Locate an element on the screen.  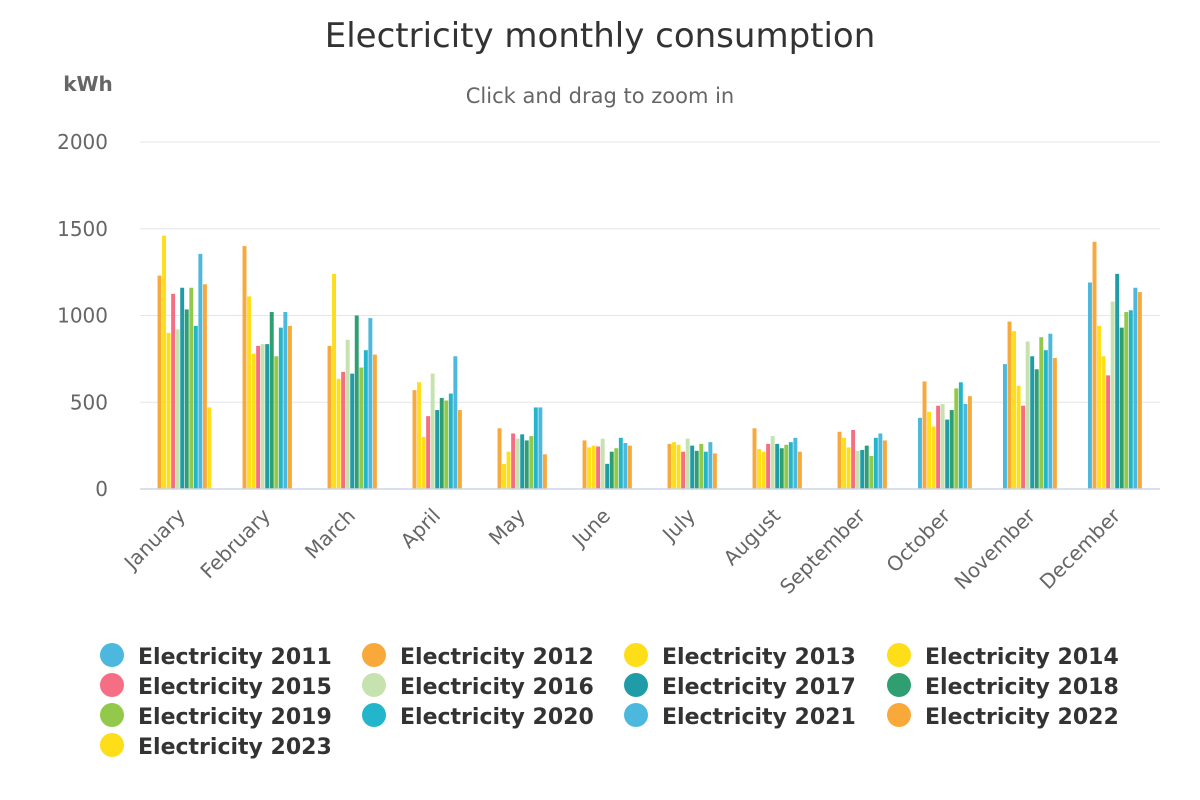
bar-may-electricity-2019 is located at coordinates (531, 462).